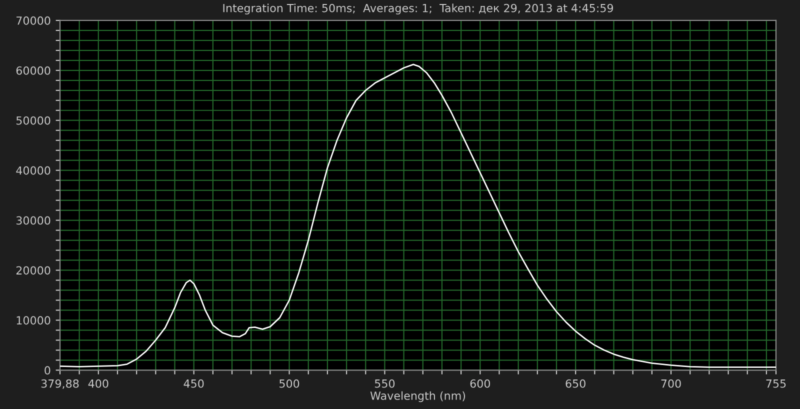 This screenshot has height=409, width=800. Describe the element at coordinates (418, 396) in the screenshot. I see `x-axis-title: Wavelength (nm)` at that location.